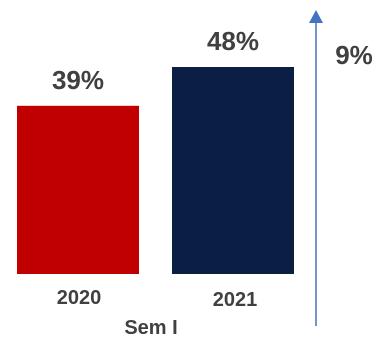 The height and width of the screenshot is (343, 378). What do you see at coordinates (155, 60) in the screenshot?
I see `value-labels-group: 39% 48%` at bounding box center [155, 60].